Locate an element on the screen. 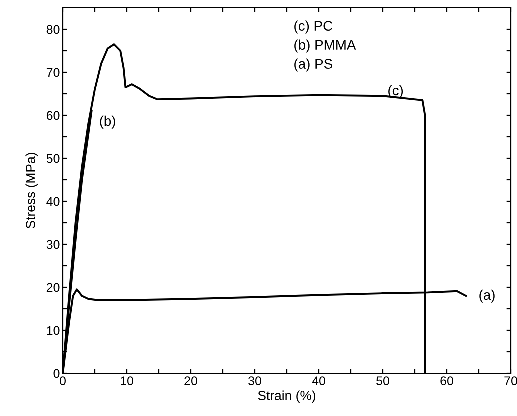 The width and height of the screenshot is (517, 416). y-tick-label: 70 is located at coordinates (53, 73).